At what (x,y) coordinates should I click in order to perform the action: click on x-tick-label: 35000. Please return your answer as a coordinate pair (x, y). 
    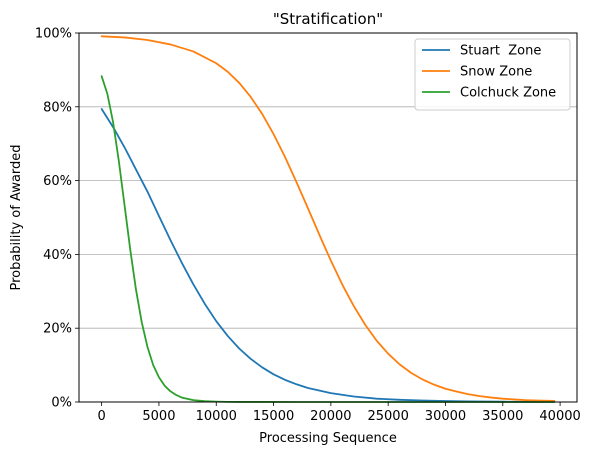
    Looking at the image, I should click on (502, 416).